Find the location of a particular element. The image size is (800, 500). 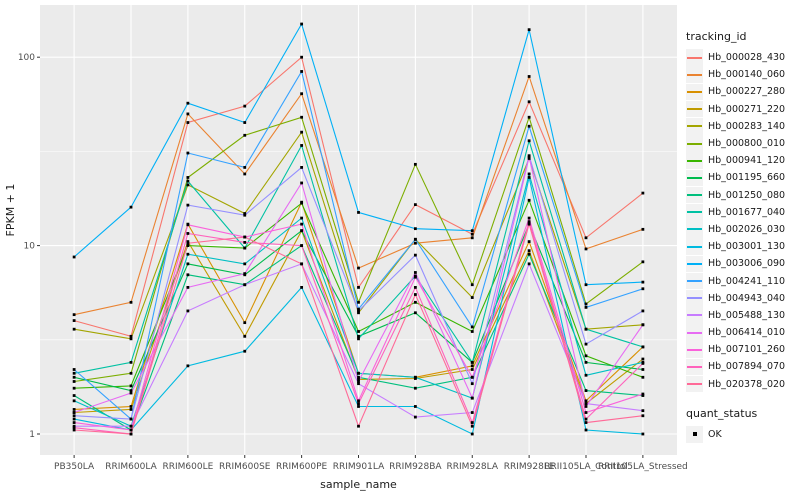

legend-item-Hb_000028_430: Hb_000028_430 is located at coordinates (742, 57).